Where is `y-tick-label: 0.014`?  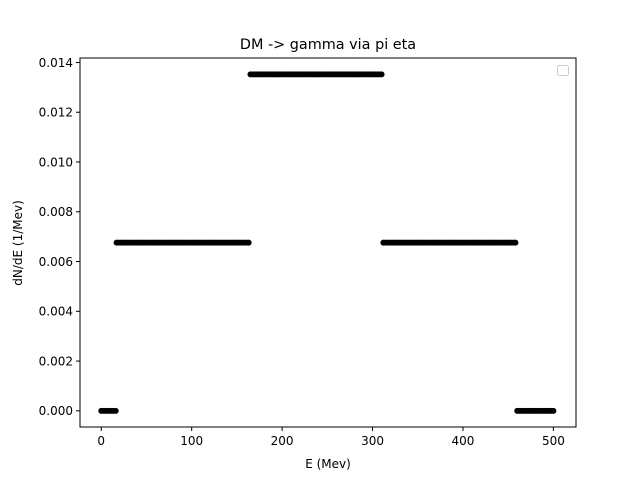 y-tick-label: 0.014 is located at coordinates (56, 63).